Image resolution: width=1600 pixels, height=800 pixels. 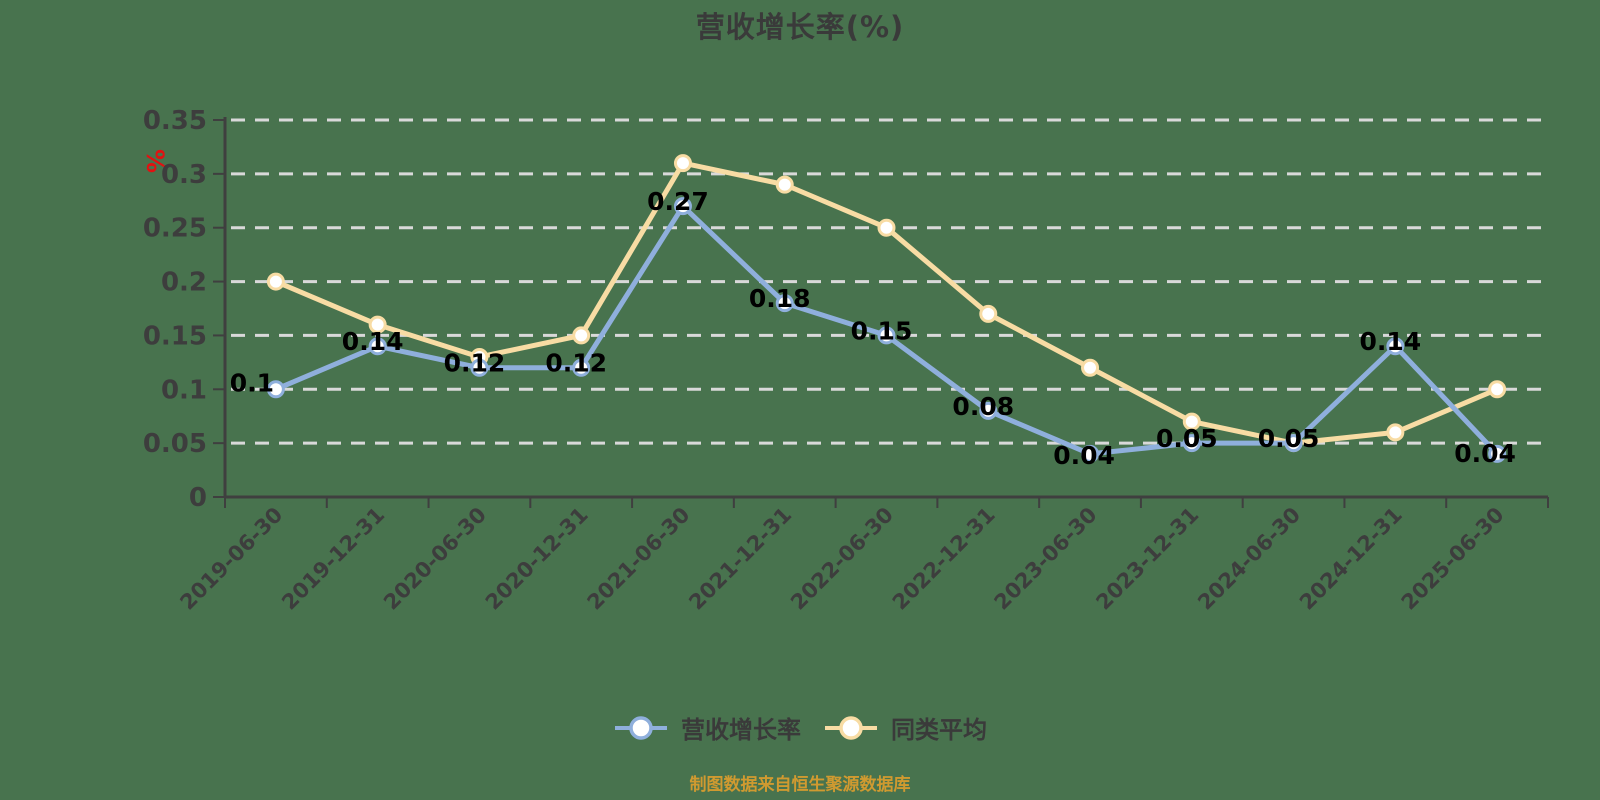 What do you see at coordinates (198, 498) in the screenshot?
I see `y-tick-label: 0` at bounding box center [198, 498].